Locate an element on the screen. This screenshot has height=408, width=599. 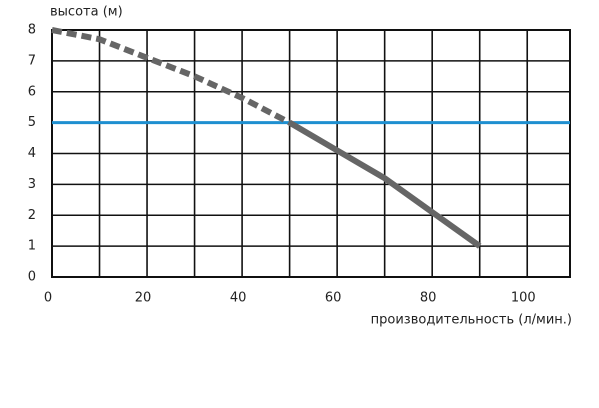
y-tick-label: 6 is located at coordinates (32, 91).